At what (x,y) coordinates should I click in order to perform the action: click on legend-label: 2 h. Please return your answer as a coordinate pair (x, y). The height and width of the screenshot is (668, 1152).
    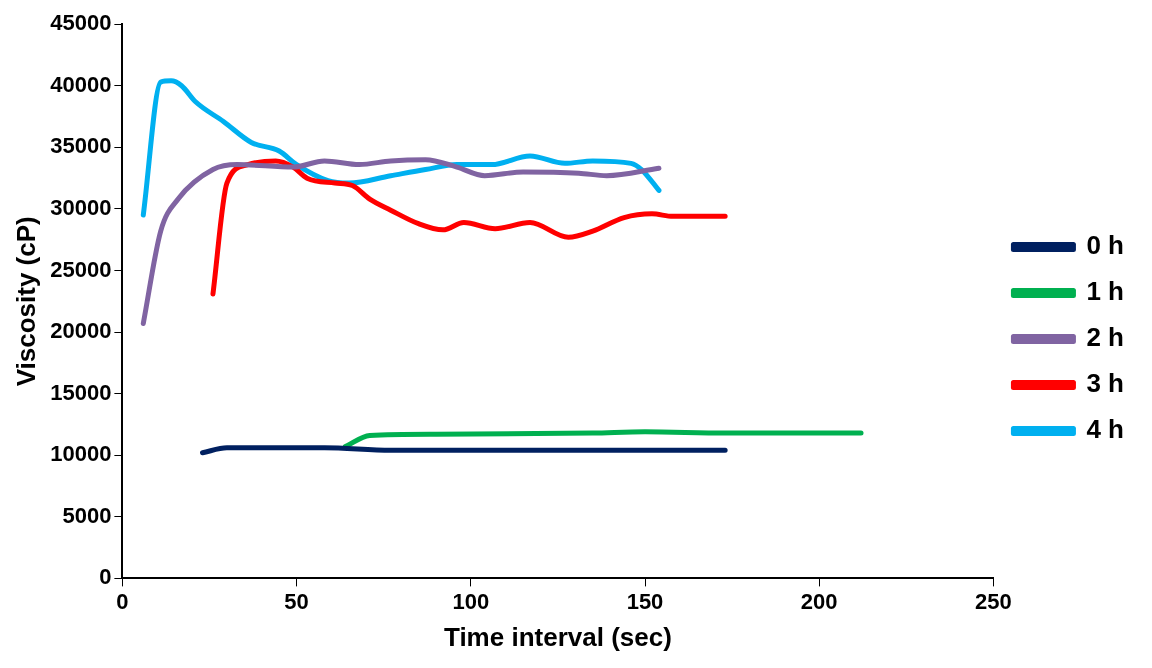
    Looking at the image, I should click on (1105, 337).